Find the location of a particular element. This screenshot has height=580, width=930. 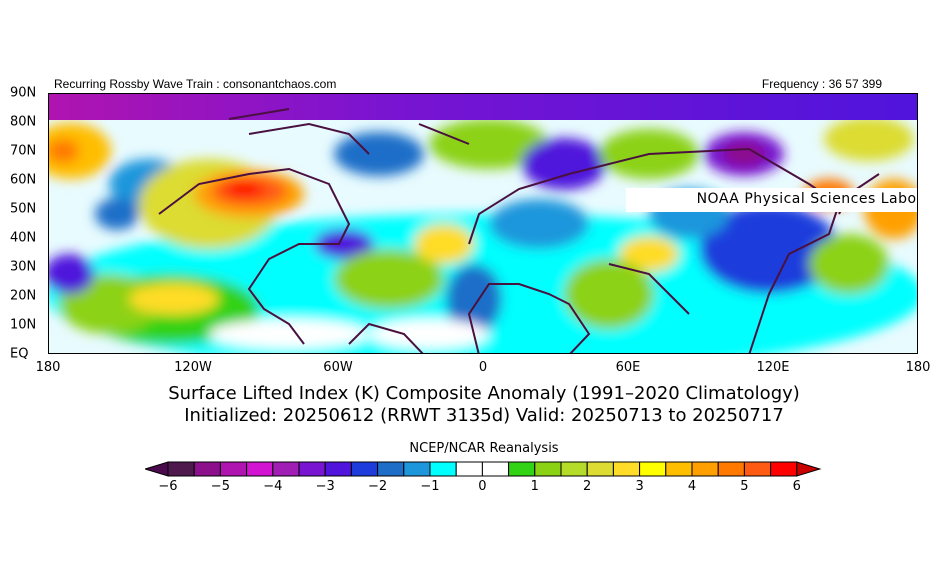

lat-label: 60N is located at coordinates (23, 180).